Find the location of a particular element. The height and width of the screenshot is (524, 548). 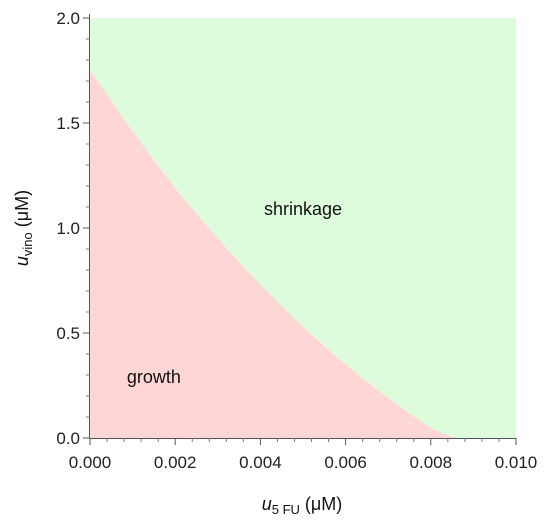

y-tick-label: 0.0 is located at coordinates (68, 438).